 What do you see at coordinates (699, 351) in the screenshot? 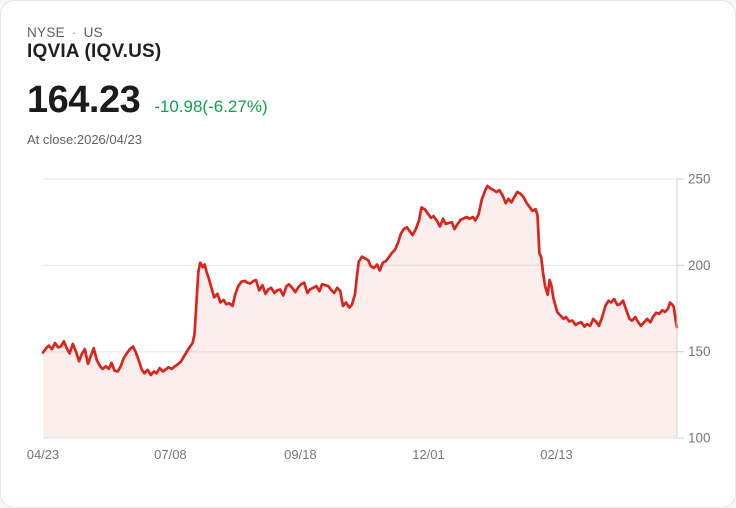
I see `y-axis-label: 150` at bounding box center [699, 351].